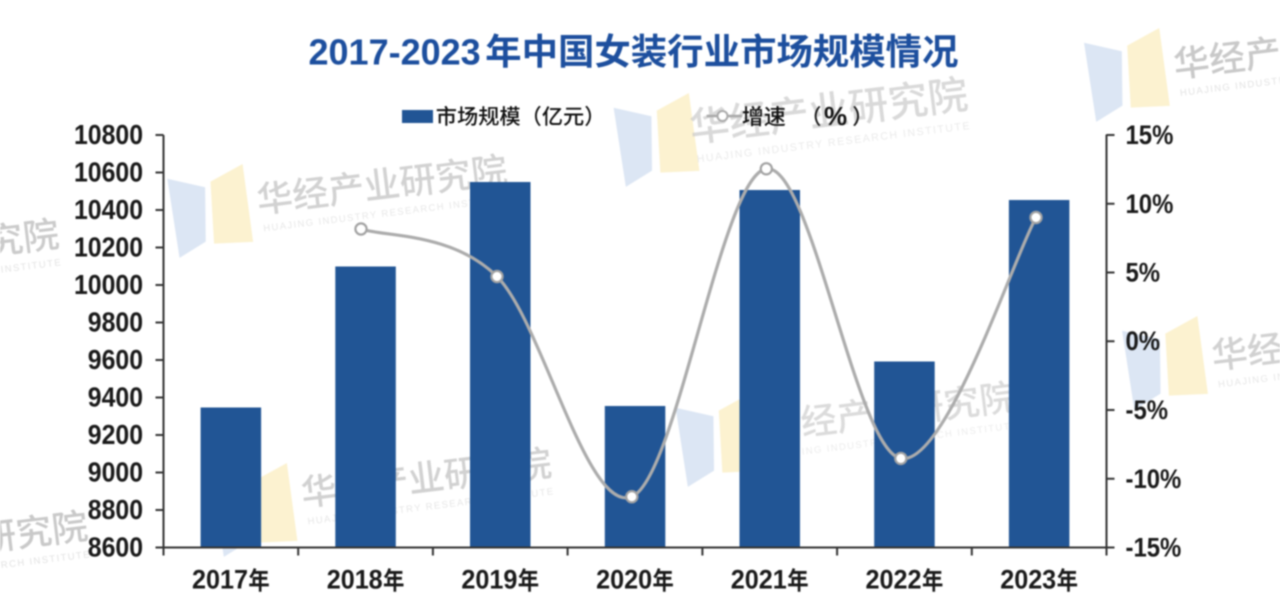 The image size is (1280, 608). I want to click on svg-text: 9800, so click(115, 322).